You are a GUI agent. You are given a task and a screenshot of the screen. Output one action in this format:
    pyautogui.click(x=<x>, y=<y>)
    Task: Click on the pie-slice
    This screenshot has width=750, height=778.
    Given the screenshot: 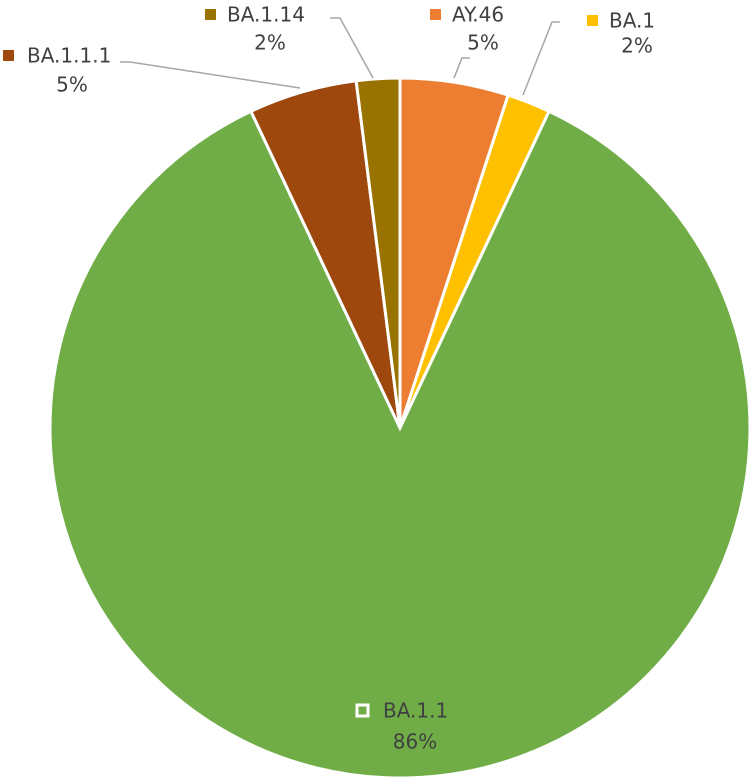 What is the action you would take?
    pyautogui.click(x=378, y=252)
    